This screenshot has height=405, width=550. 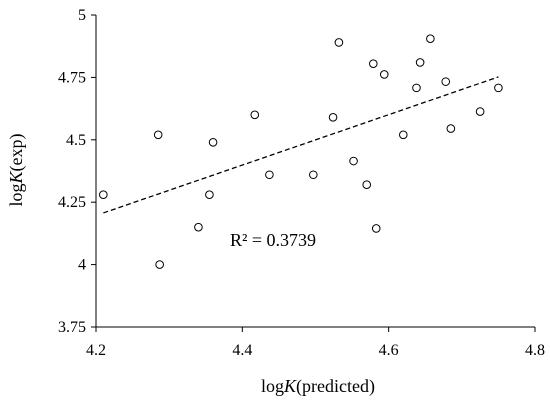 What do you see at coordinates (72, 202) in the screenshot?
I see `y-tick-label: 4.25` at bounding box center [72, 202].